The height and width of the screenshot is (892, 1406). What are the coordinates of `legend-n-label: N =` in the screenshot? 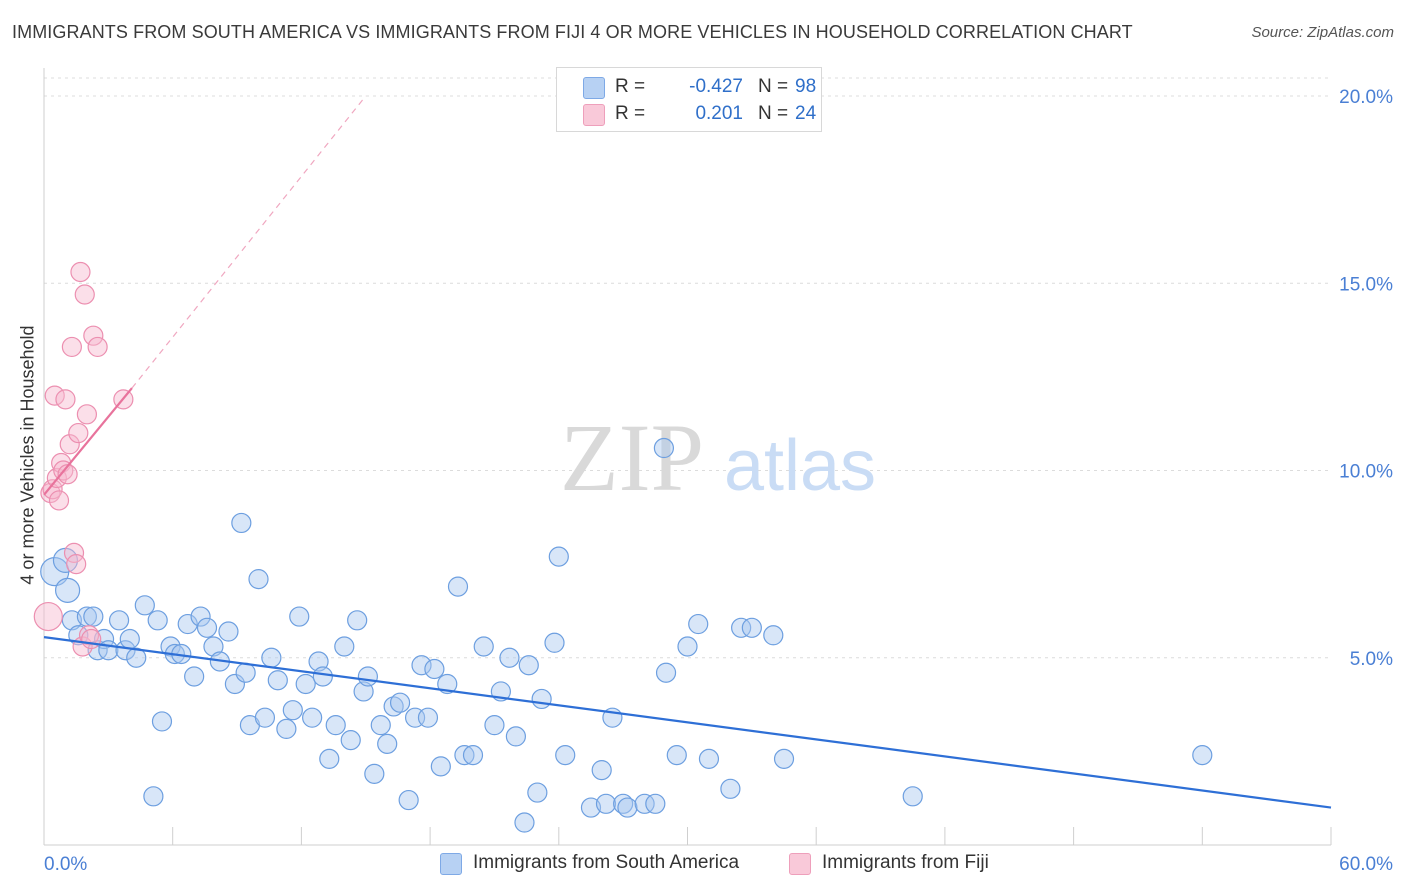 It's located at (773, 86).